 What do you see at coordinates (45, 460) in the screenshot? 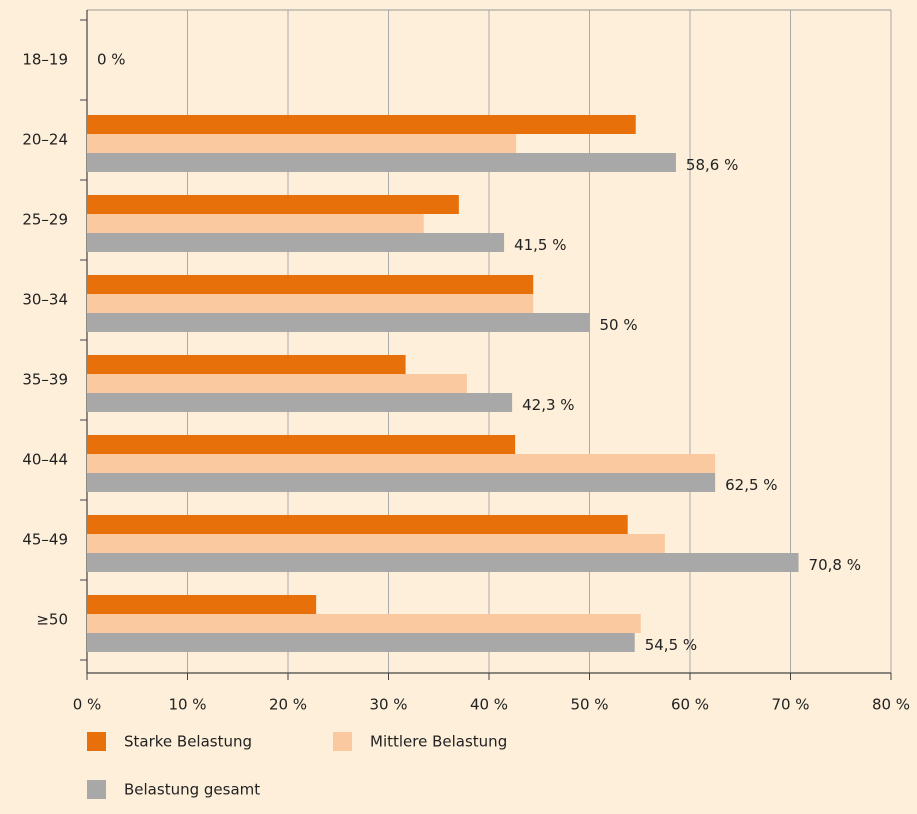
I see `y-tick-label: 40–44` at bounding box center [45, 460].